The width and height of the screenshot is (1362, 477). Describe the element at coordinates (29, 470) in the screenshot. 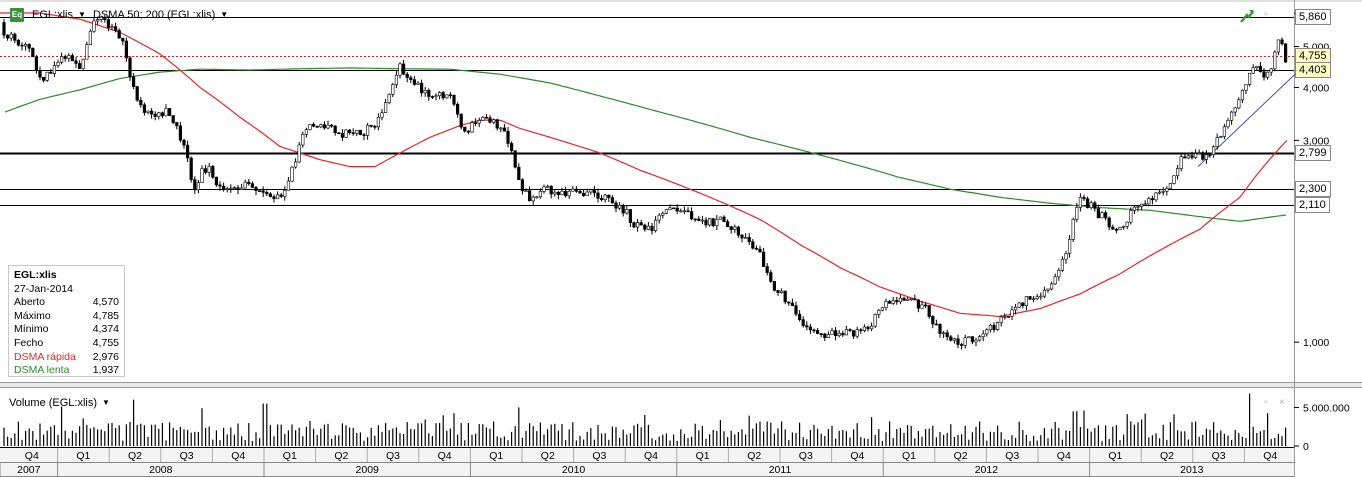

I see `x-year-label: 2007` at that location.